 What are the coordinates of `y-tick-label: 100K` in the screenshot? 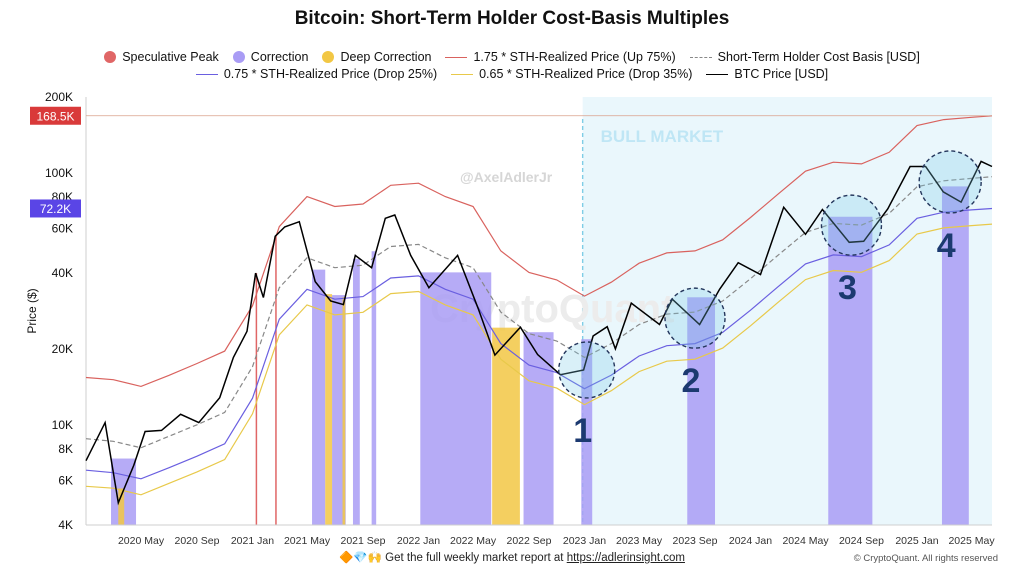 It's located at (59, 173).